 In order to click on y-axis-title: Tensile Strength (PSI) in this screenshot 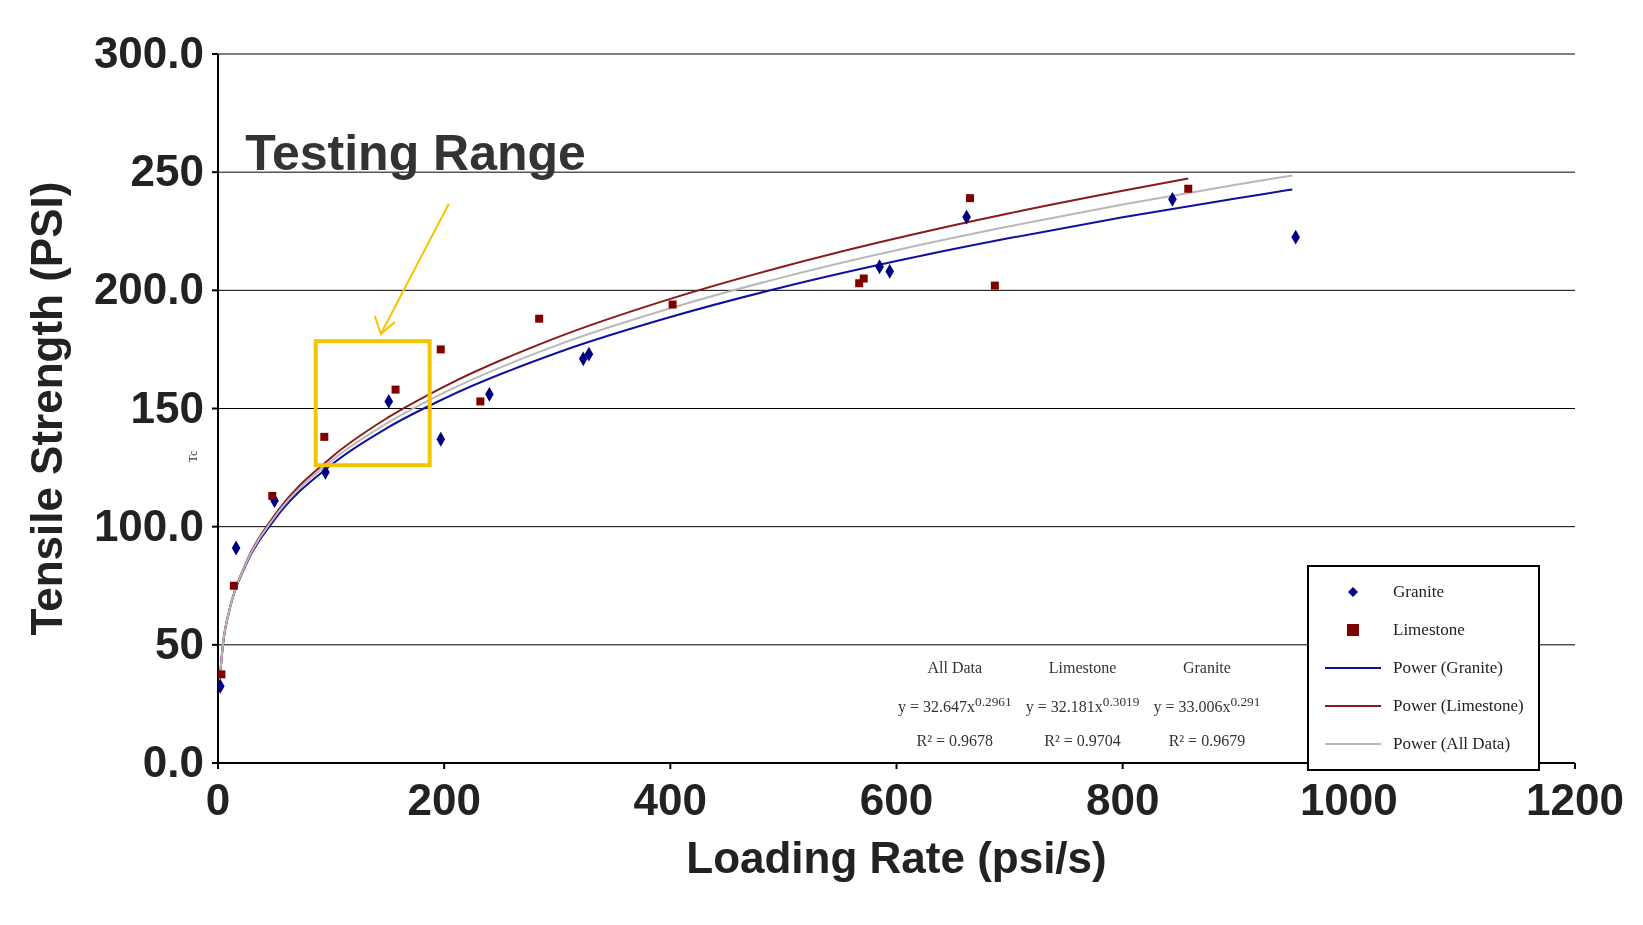, I will do `click(46, 408)`.